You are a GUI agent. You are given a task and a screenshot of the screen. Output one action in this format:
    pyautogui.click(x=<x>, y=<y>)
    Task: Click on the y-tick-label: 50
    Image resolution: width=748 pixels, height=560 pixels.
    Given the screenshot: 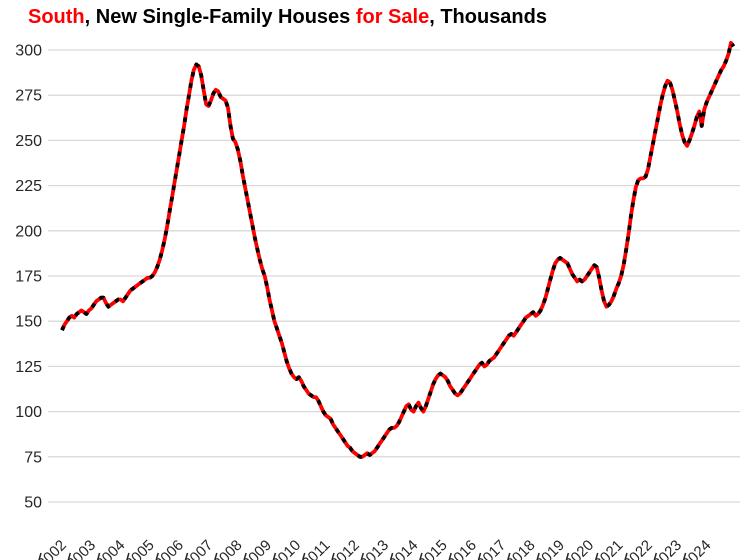 What is the action you would take?
    pyautogui.click(x=33, y=503)
    